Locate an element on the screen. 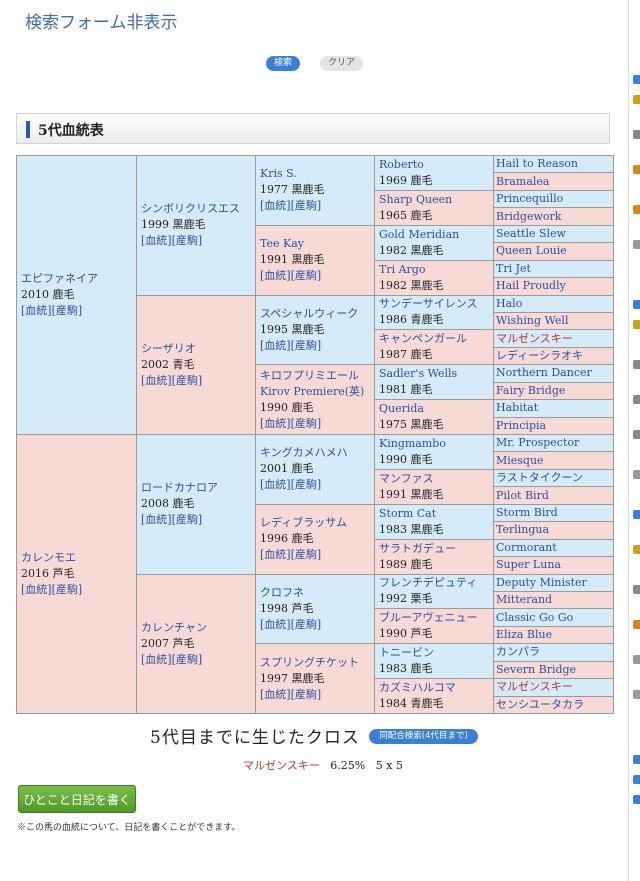 The width and height of the screenshot is (640, 881). horse-name-link: センシユータカラ is located at coordinates (540, 704).